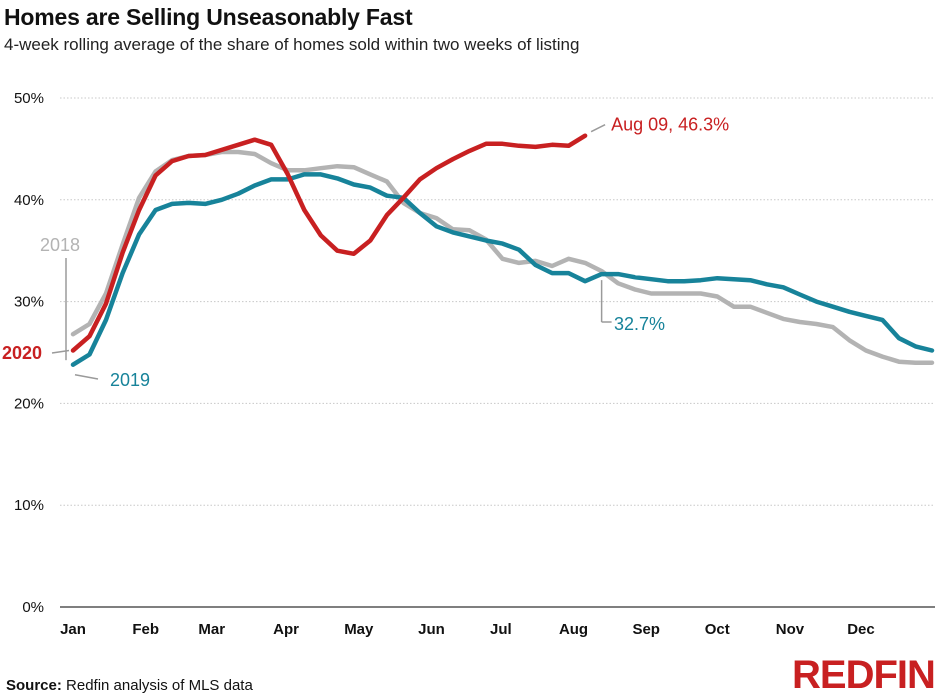 The height and width of the screenshot is (698, 947). Describe the element at coordinates (717, 629) in the screenshot. I see `x-tick-label: Oct` at that location.